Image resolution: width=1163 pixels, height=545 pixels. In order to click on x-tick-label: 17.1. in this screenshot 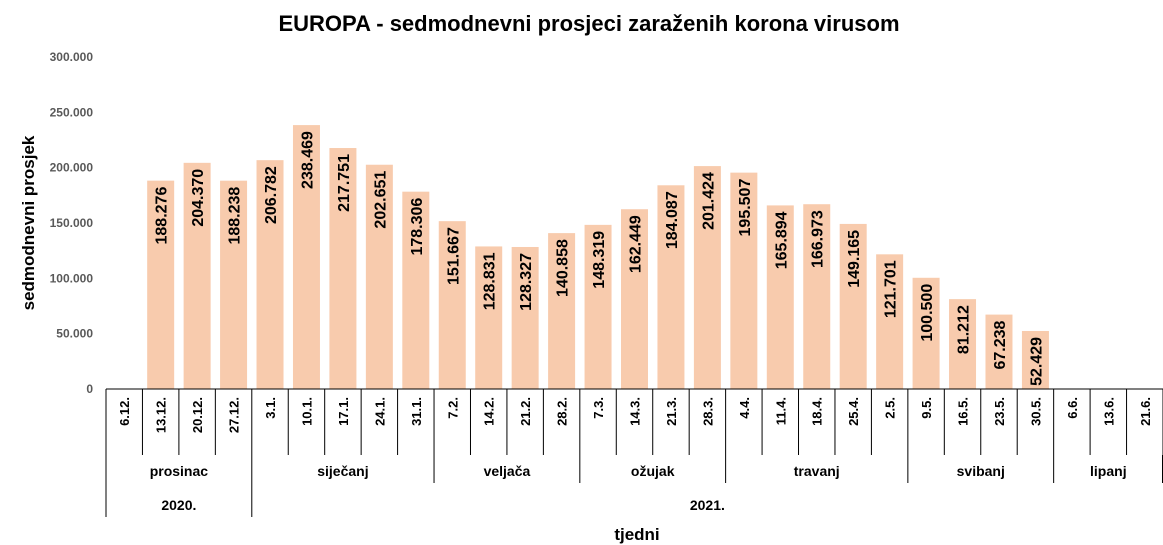, I will do `click(343, 411)`.